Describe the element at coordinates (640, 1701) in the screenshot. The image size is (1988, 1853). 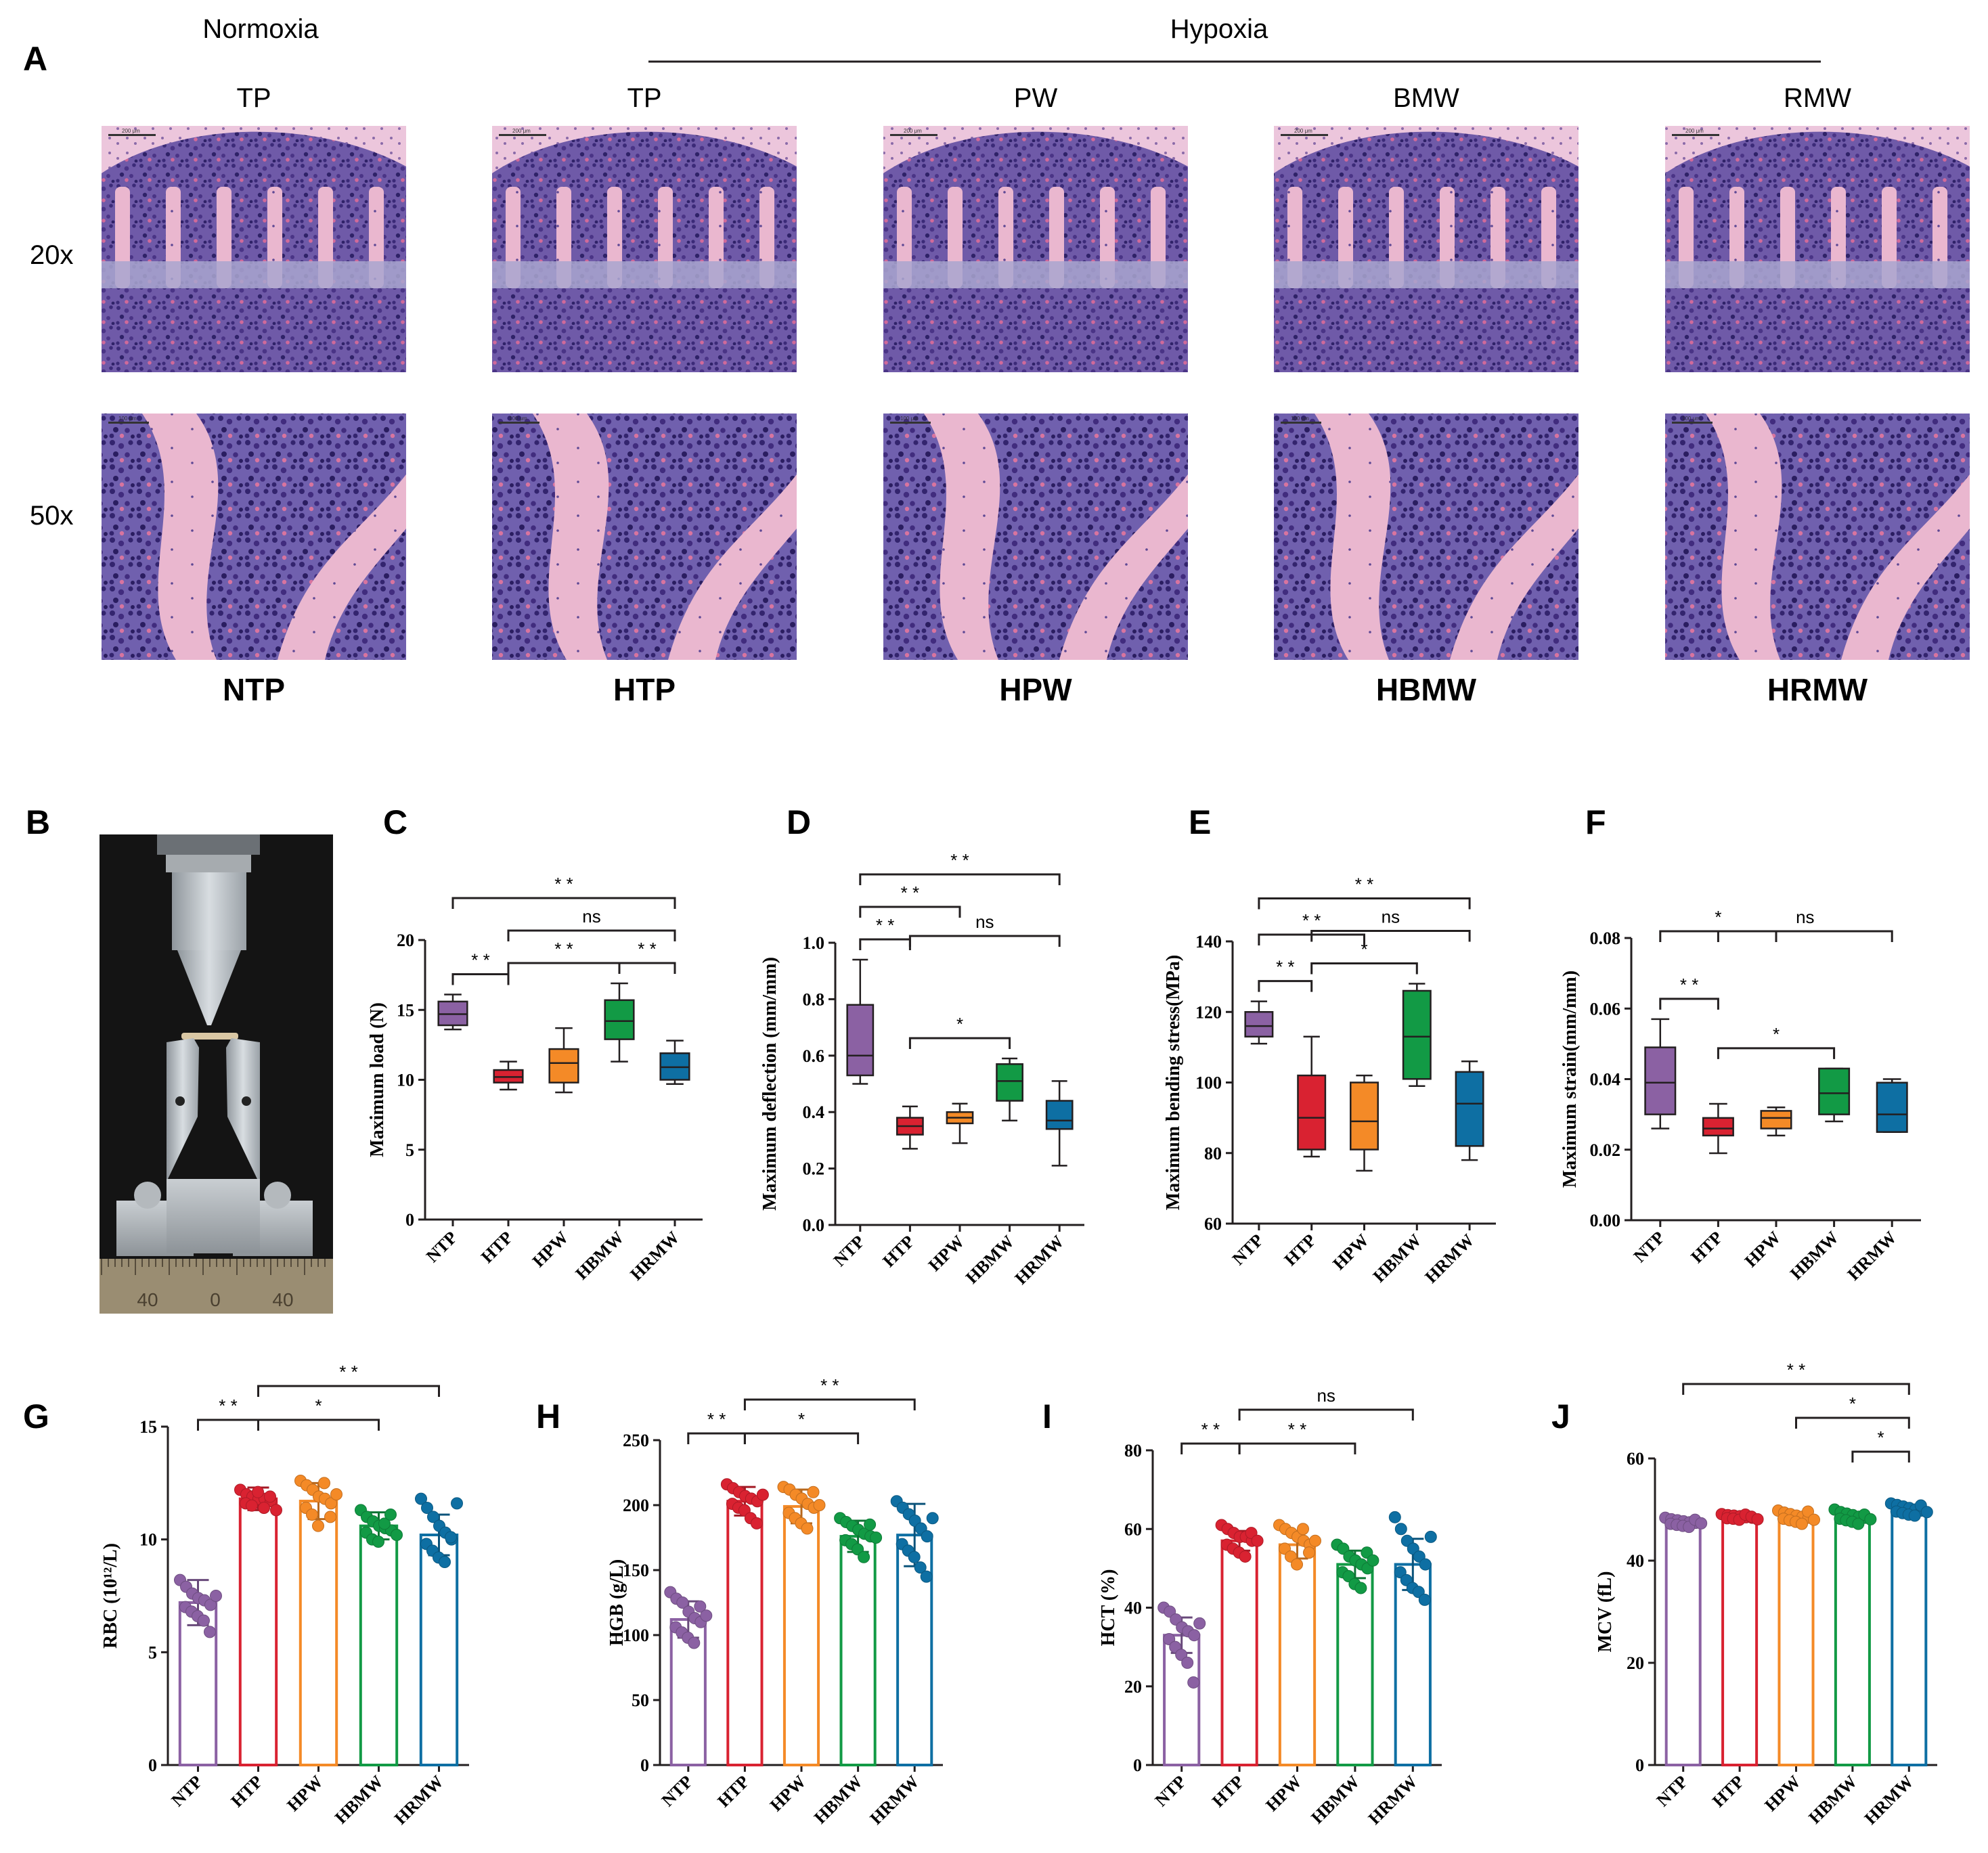
I see `y-tick-label: 50` at that location.